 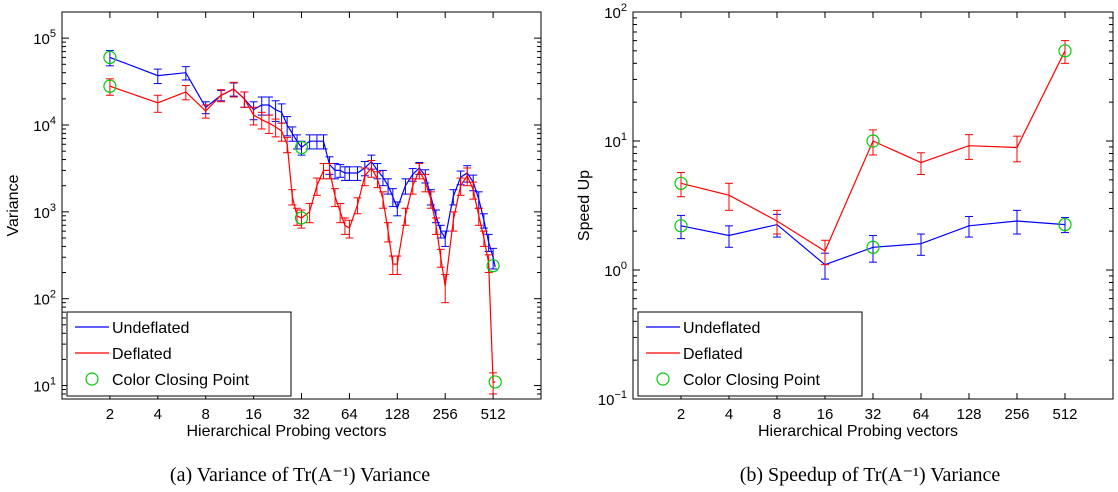 I want to click on y-tick-label: 10⁵, so click(x=44, y=38).